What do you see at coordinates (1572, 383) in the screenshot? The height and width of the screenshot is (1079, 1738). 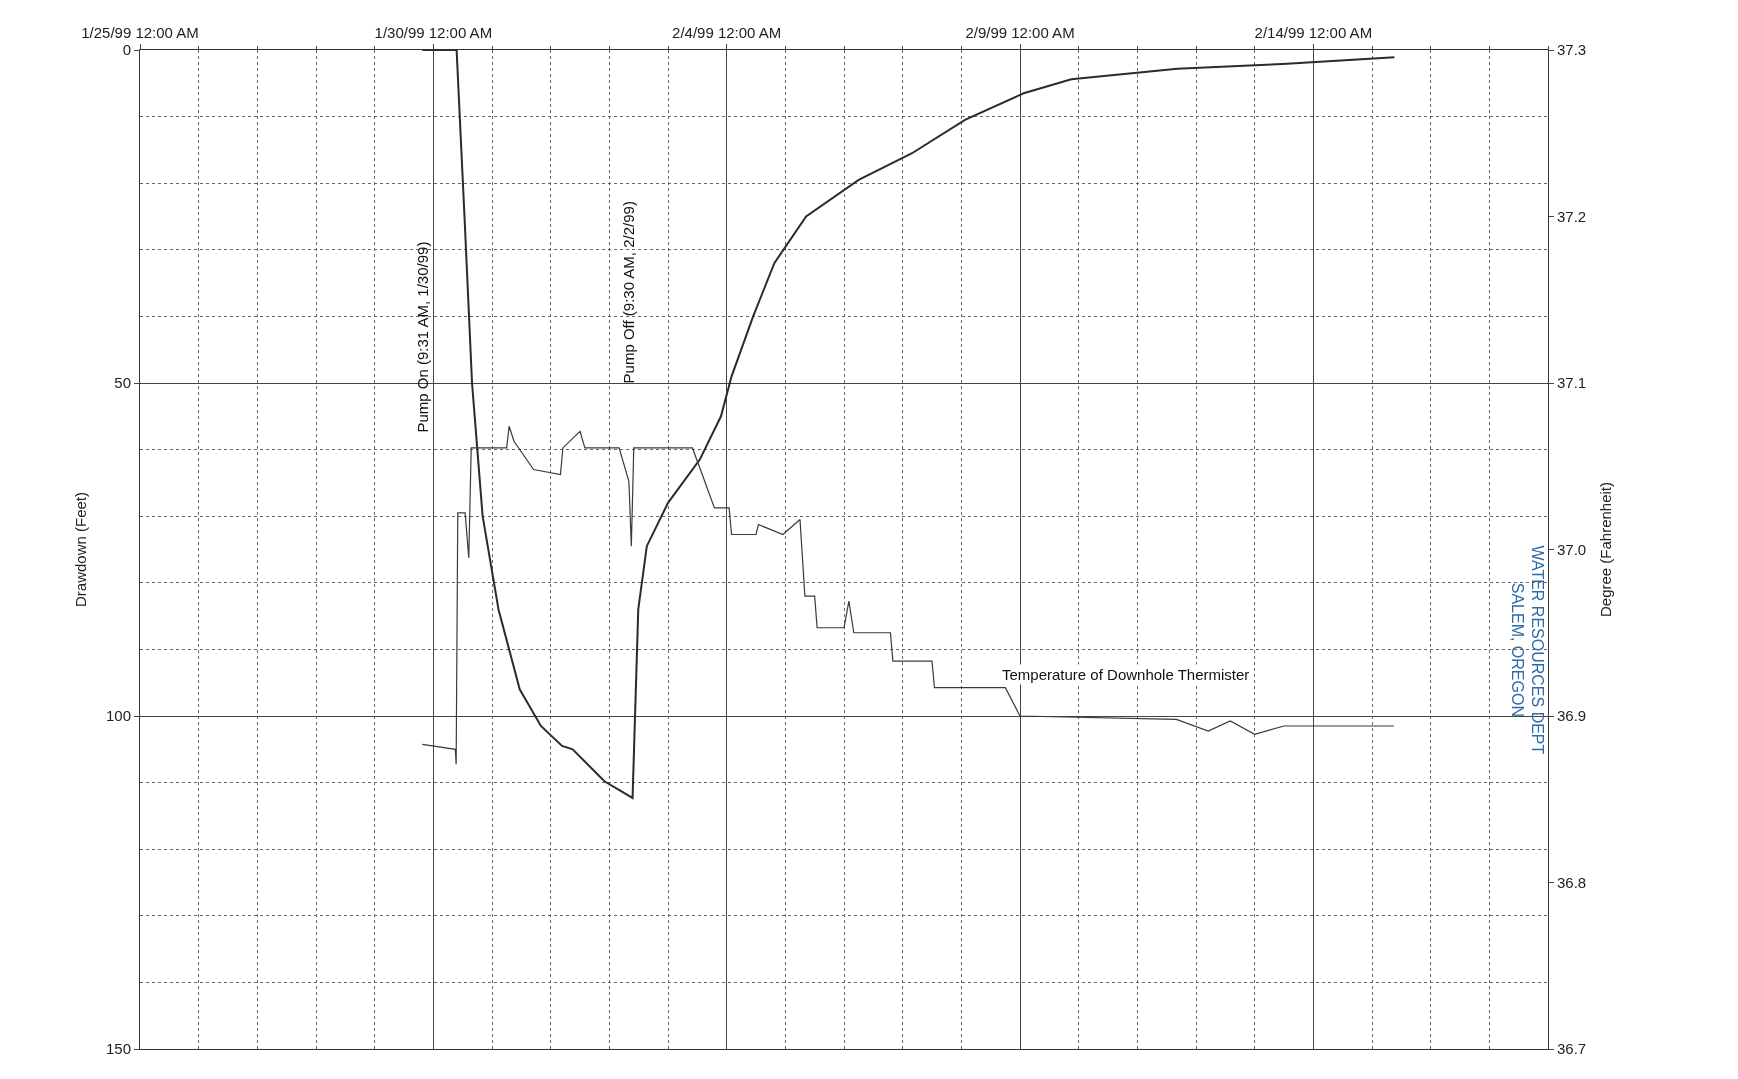 I see `y2-tick-label: 37.1` at bounding box center [1572, 383].